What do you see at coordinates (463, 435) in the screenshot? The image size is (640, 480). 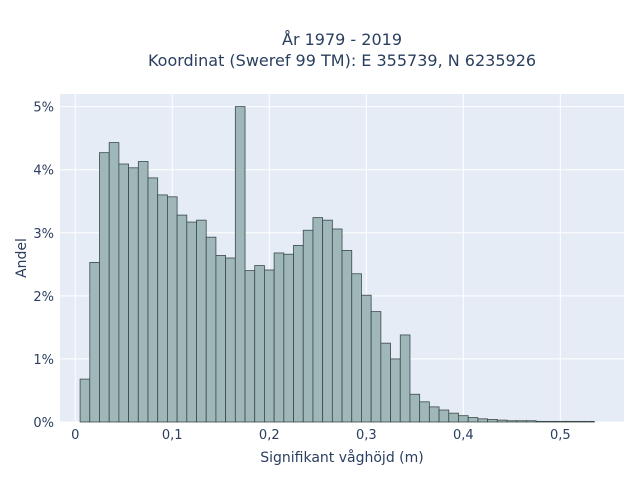 I see `x-tick-label: 0,4` at bounding box center [463, 435].